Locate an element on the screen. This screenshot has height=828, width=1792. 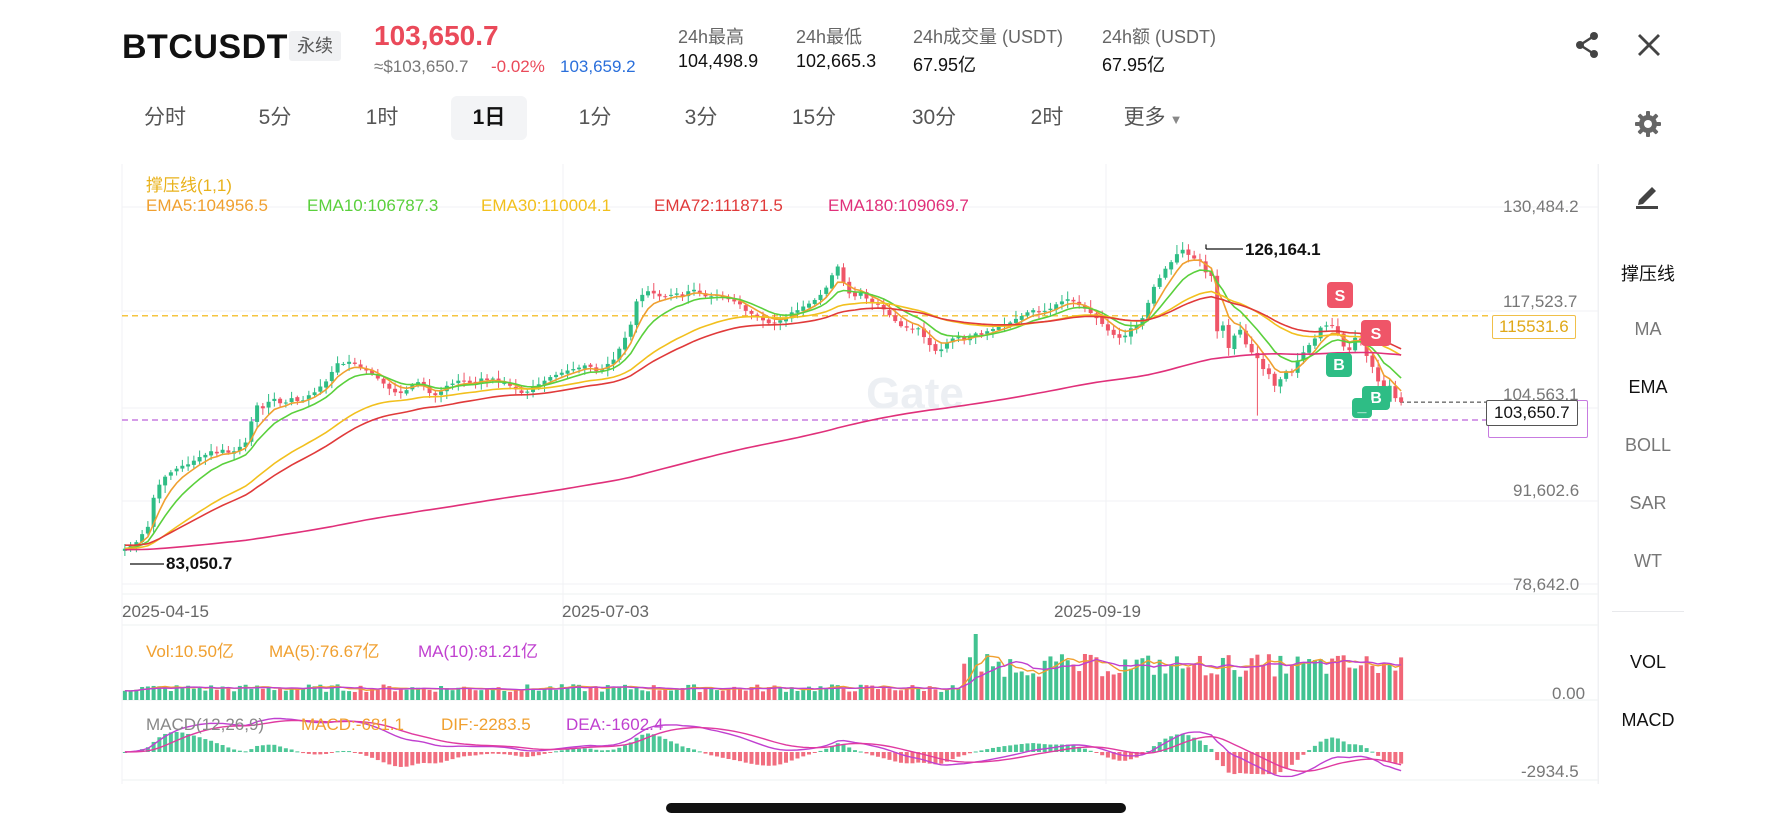
tab-interval-15m: 15分 is located at coordinates (814, 117).